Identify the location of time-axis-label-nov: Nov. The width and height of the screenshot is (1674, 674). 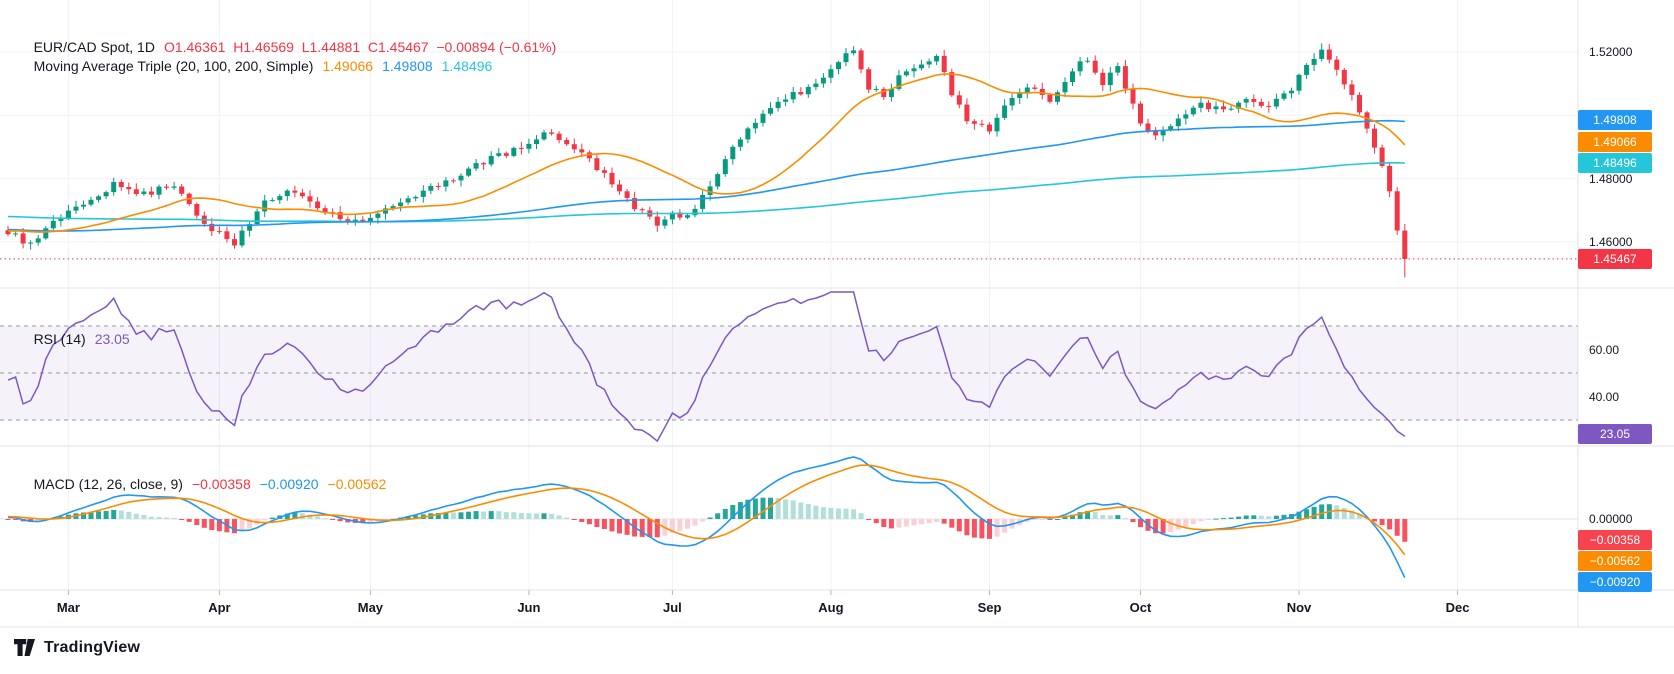
(1299, 607).